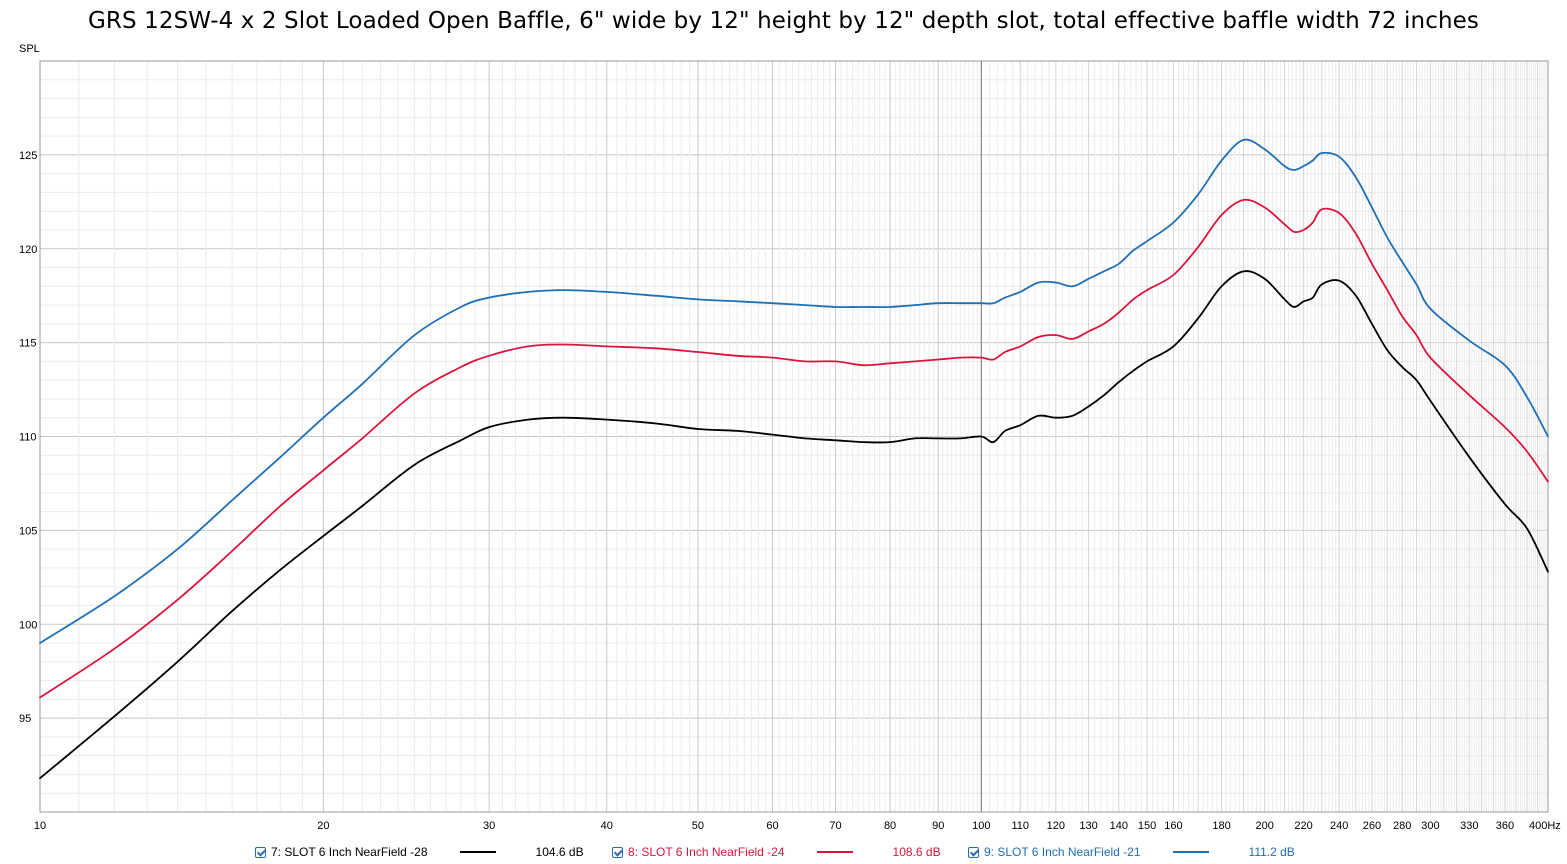 This screenshot has height=864, width=1567. What do you see at coordinates (28, 250) in the screenshot?
I see `y-tick-label: 120` at bounding box center [28, 250].